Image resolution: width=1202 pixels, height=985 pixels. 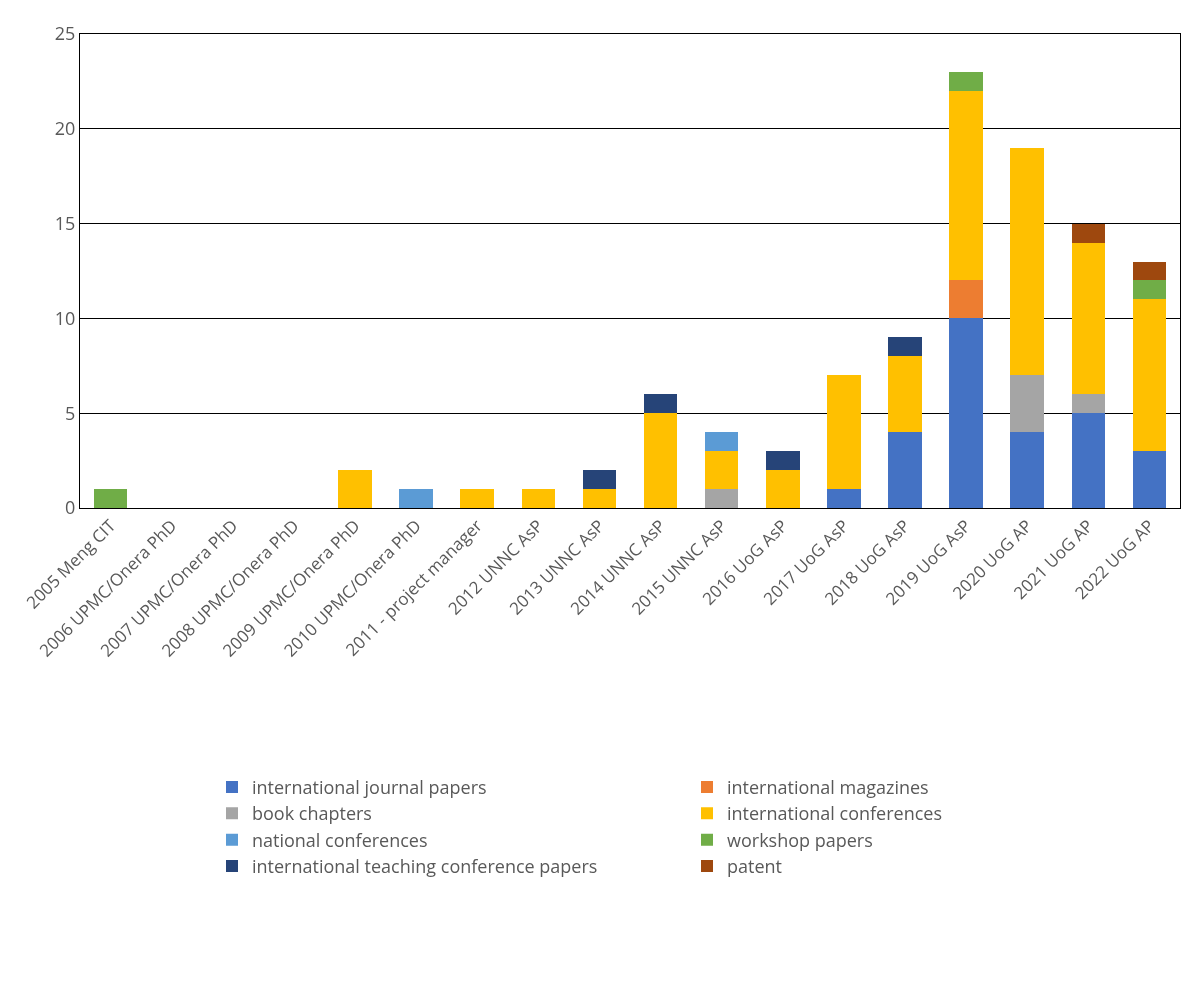 I want to click on legend-label: patent, so click(x=754, y=866).